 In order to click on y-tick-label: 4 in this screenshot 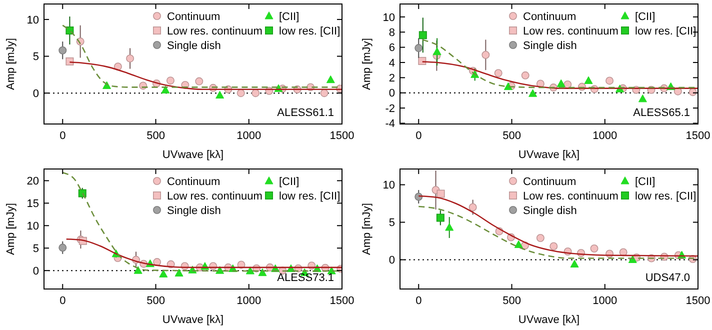, I will do `click(391, 63)`.